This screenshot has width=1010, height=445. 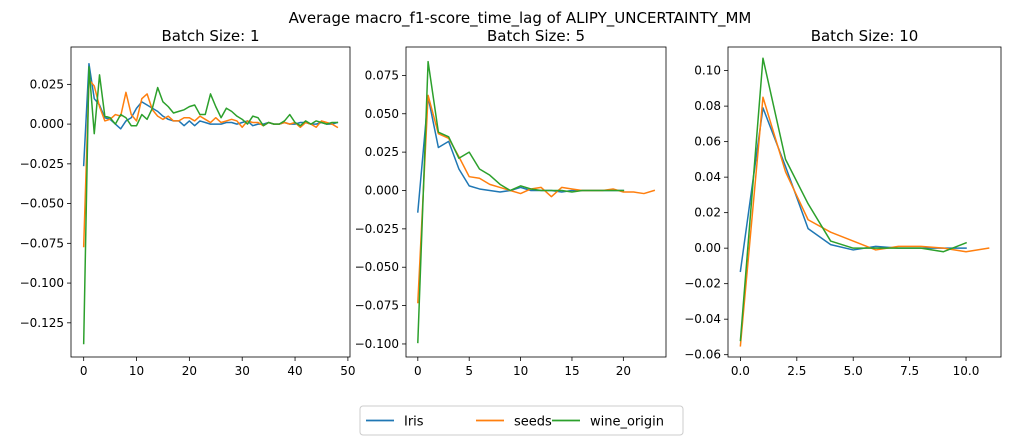 I want to click on y-tick-label: 0.00, so click(x=707, y=248).